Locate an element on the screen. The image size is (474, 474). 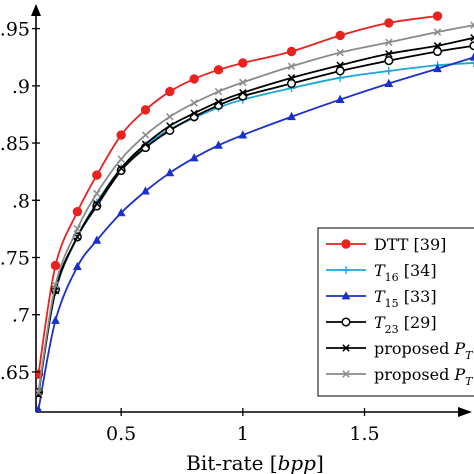
y-tick-label: .9 is located at coordinates (21, 87).